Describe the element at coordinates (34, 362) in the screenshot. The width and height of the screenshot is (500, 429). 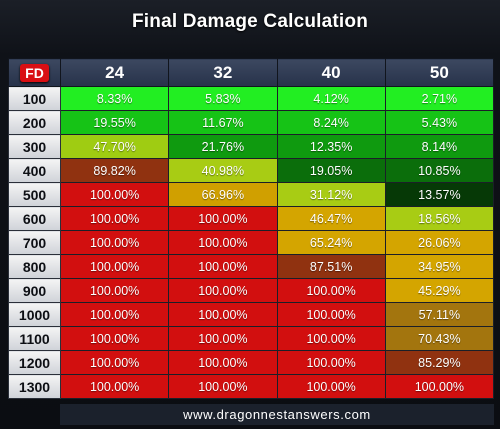
I see `row-header-fd: 1200` at that location.